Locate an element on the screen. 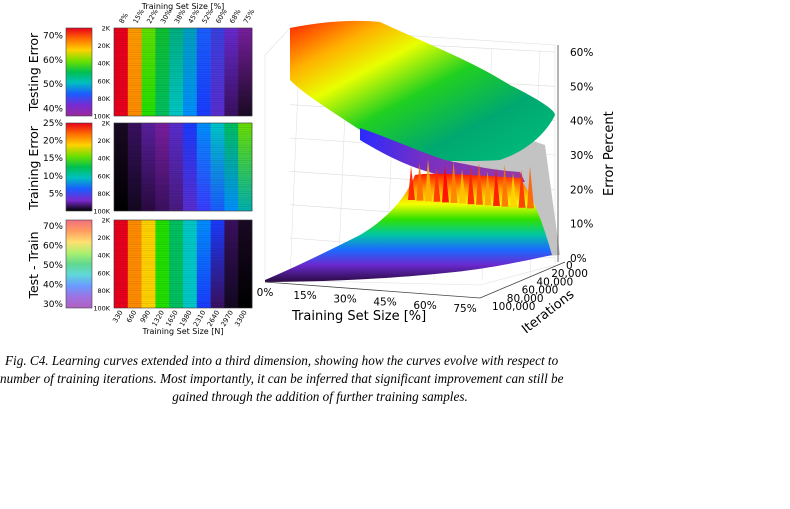 The height and width of the screenshot is (509, 790). colorbar-tick-label: 10% is located at coordinates (53, 177).